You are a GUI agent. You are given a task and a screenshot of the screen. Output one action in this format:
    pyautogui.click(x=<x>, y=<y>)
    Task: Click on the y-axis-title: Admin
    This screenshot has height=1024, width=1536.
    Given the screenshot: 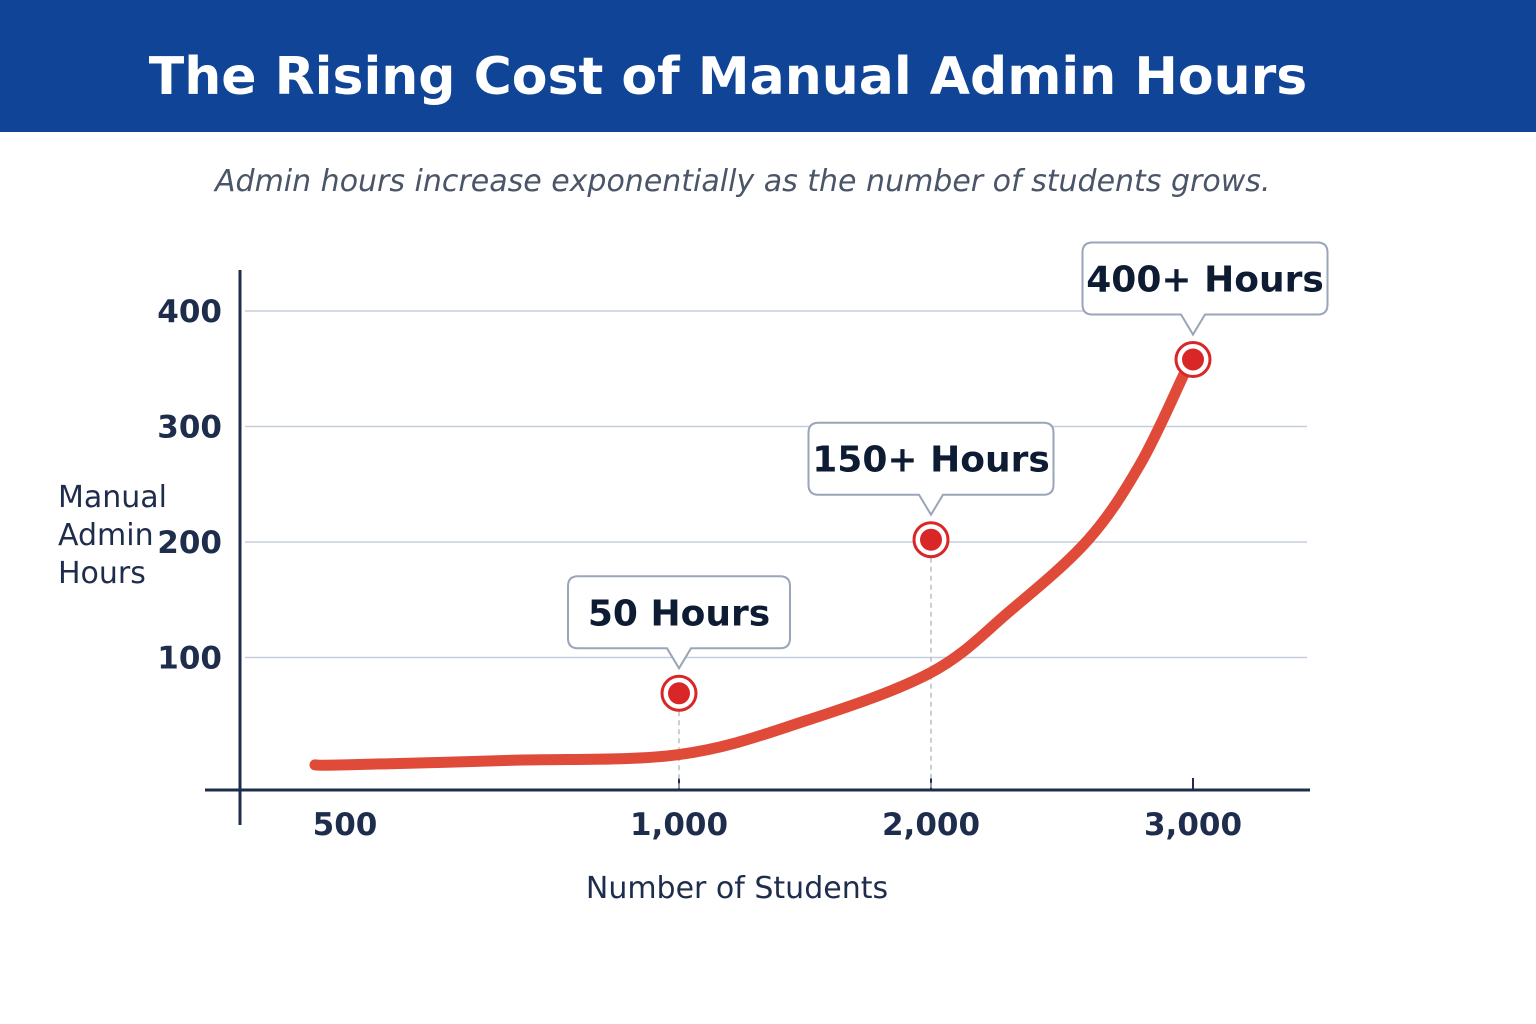 What is the action you would take?
    pyautogui.click(x=106, y=535)
    